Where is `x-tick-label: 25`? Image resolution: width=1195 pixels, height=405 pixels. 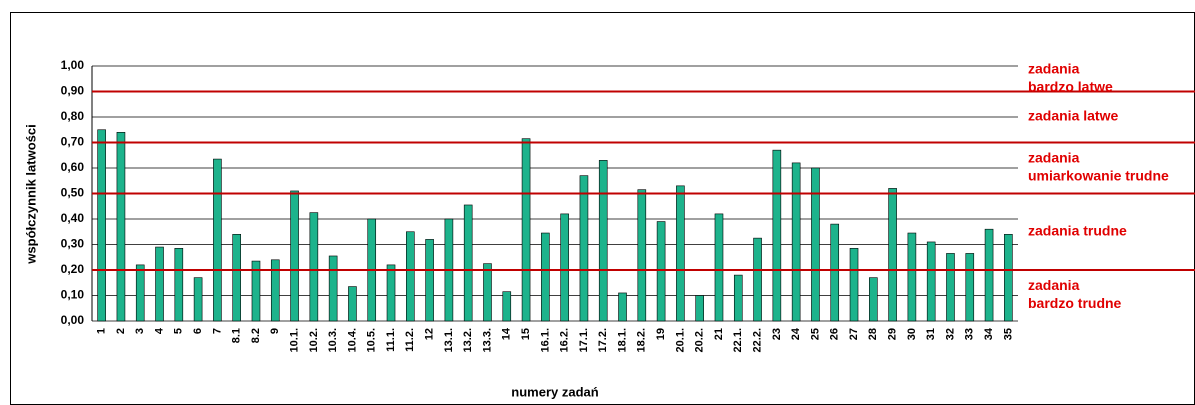
x-tick-label: 25 is located at coordinates (815, 334).